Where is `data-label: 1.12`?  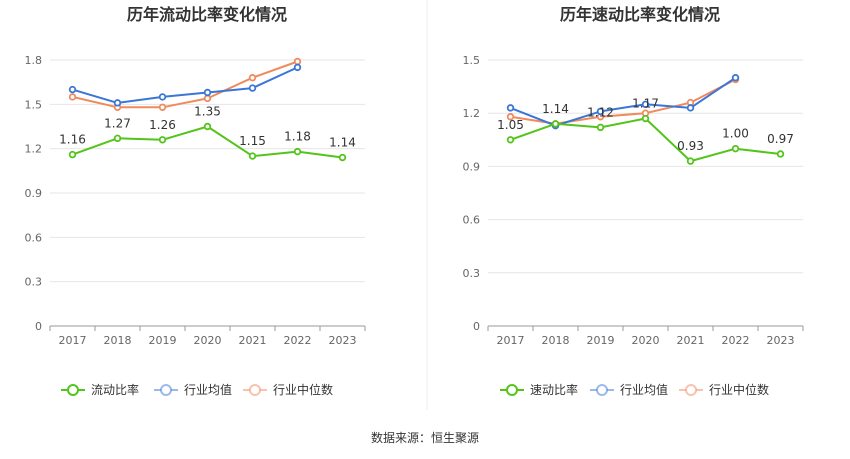
data-label: 1.12 is located at coordinates (600, 112).